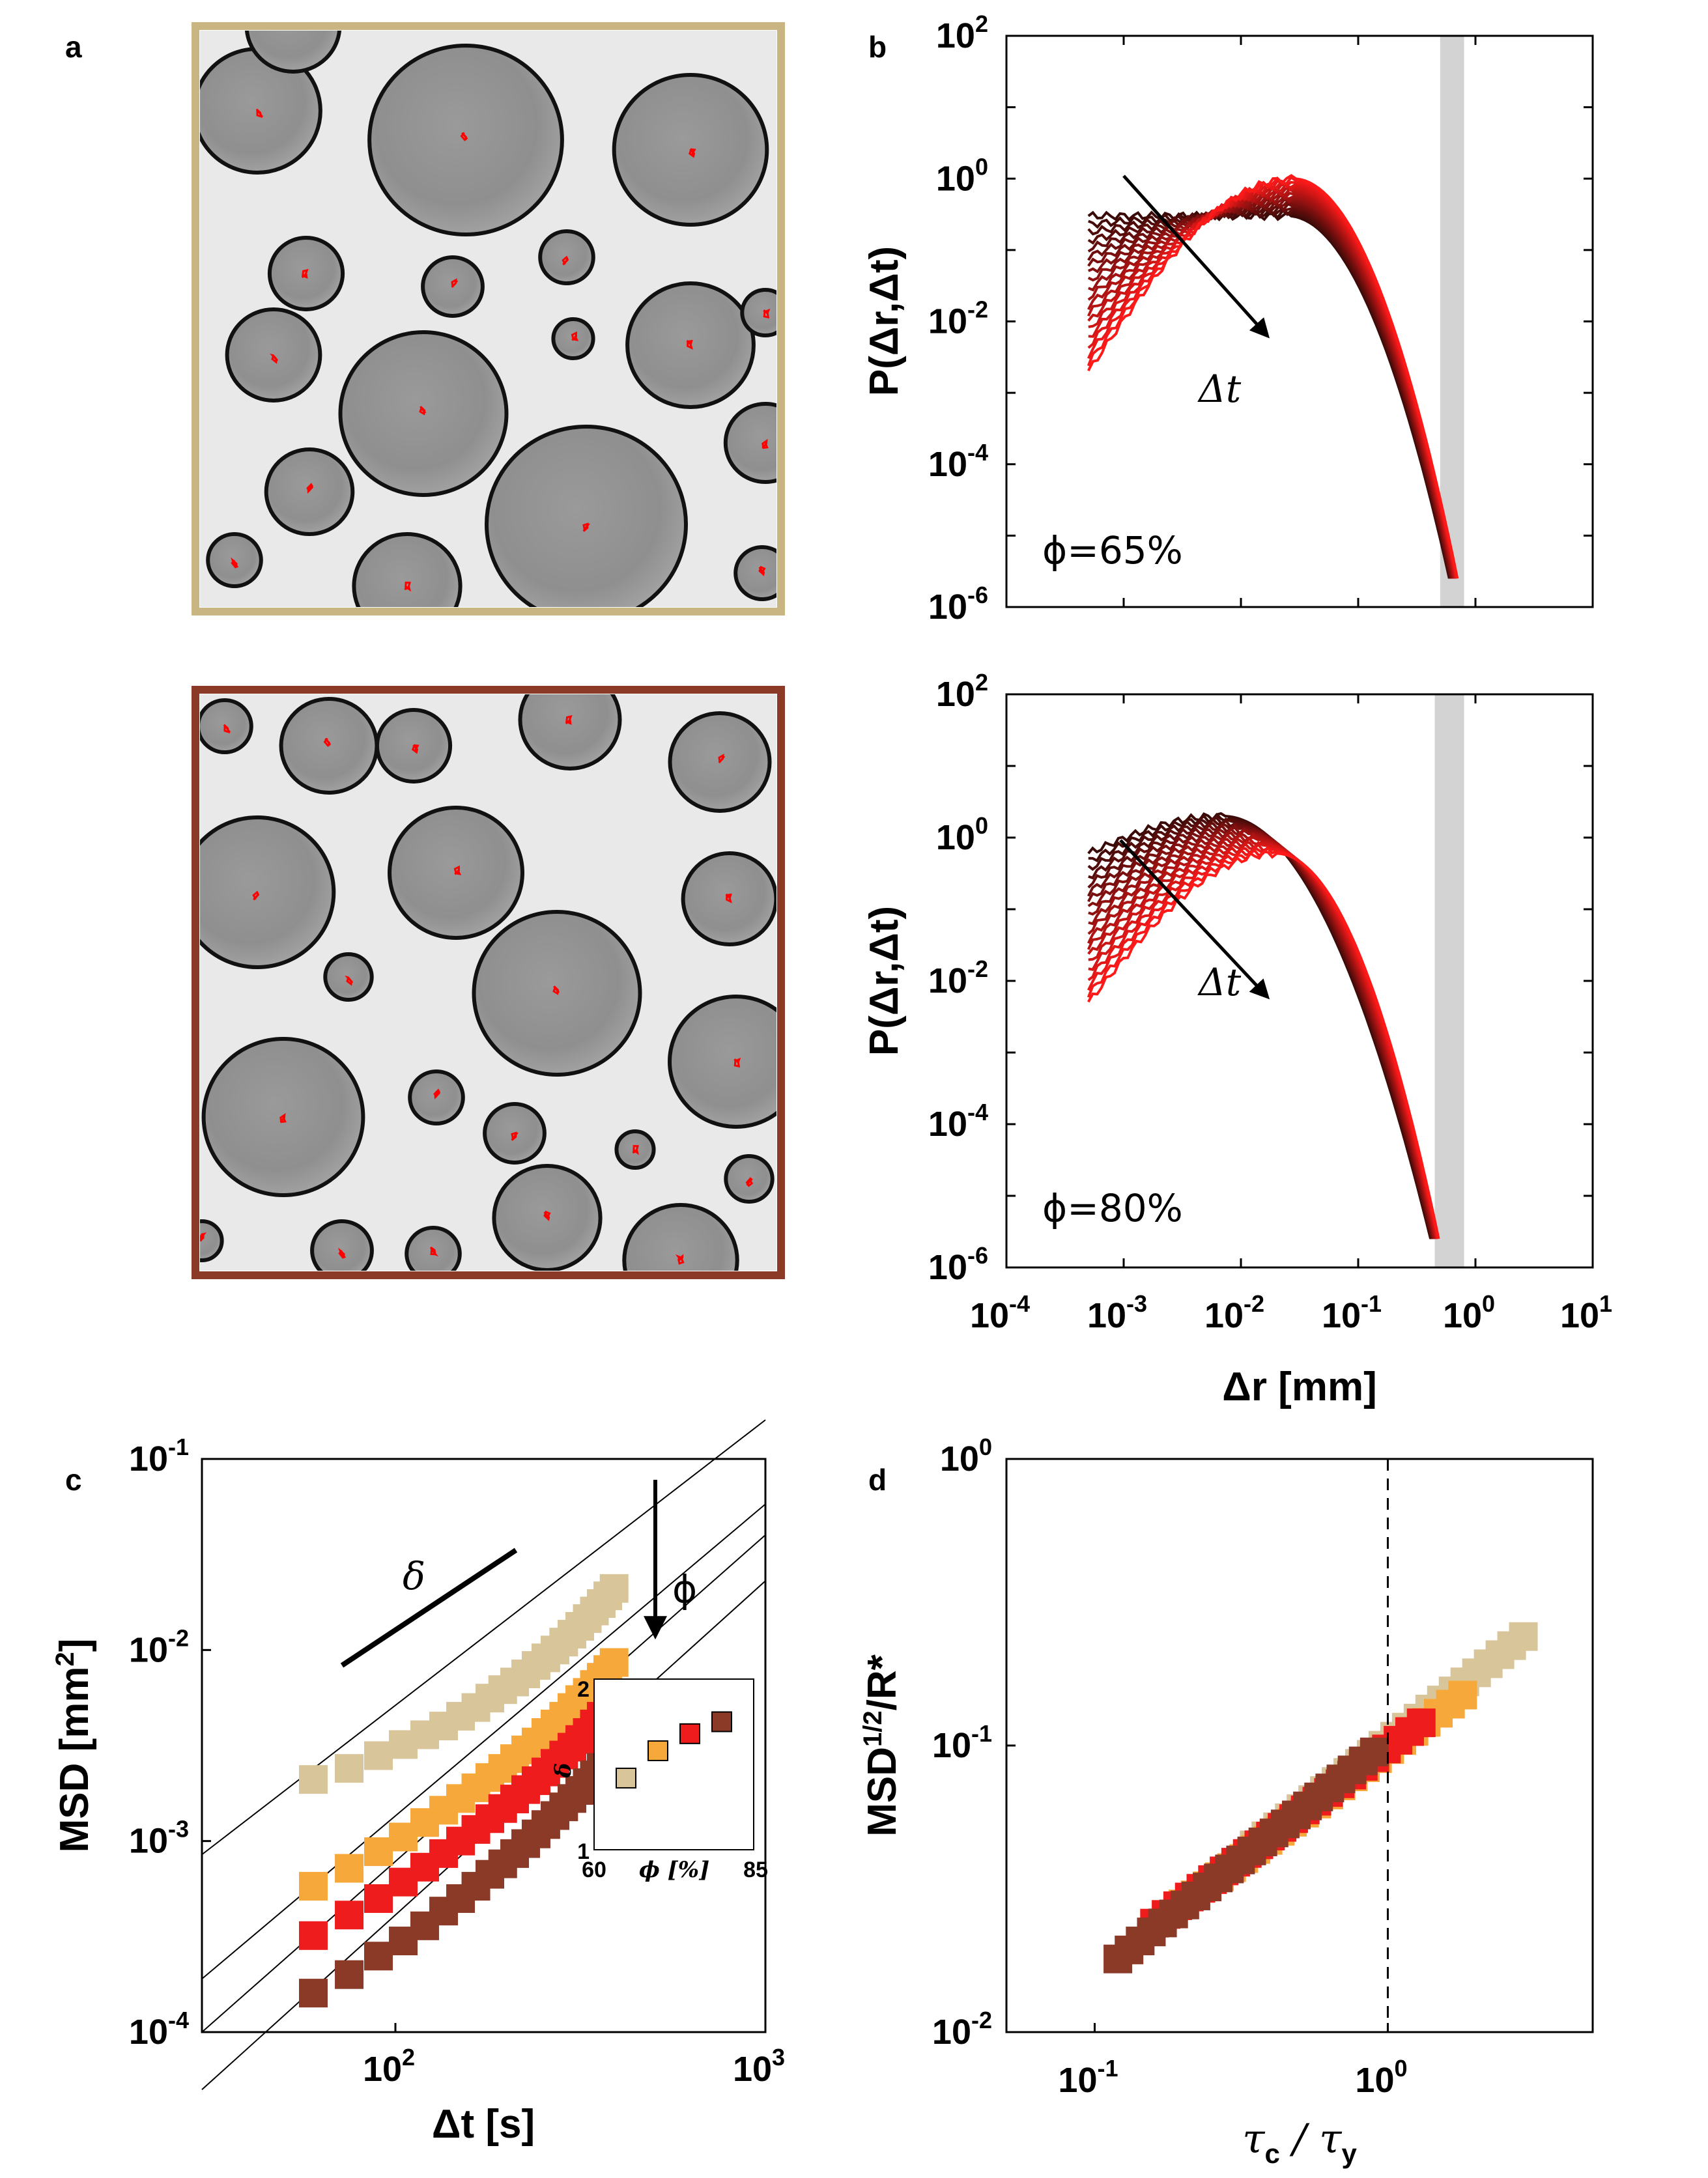 The image size is (1708, 2178). Describe the element at coordinates (1220, 389) in the screenshot. I see `arrow-label-b-top: Δt` at that location.